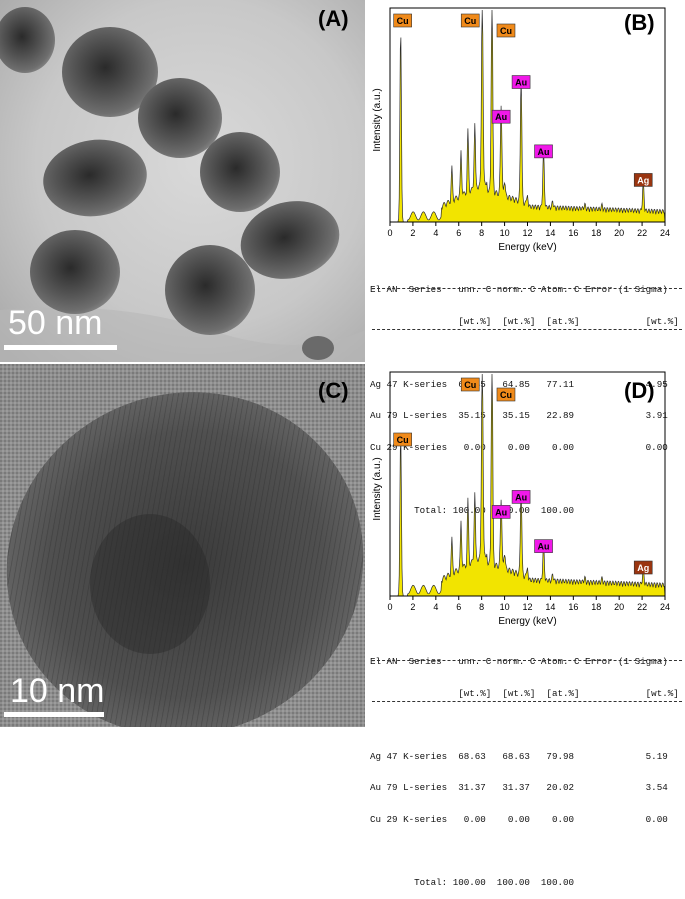 The height and width of the screenshot is (899, 685). I want to click on scale-bar-label-a: 50 nm, so click(55, 323).